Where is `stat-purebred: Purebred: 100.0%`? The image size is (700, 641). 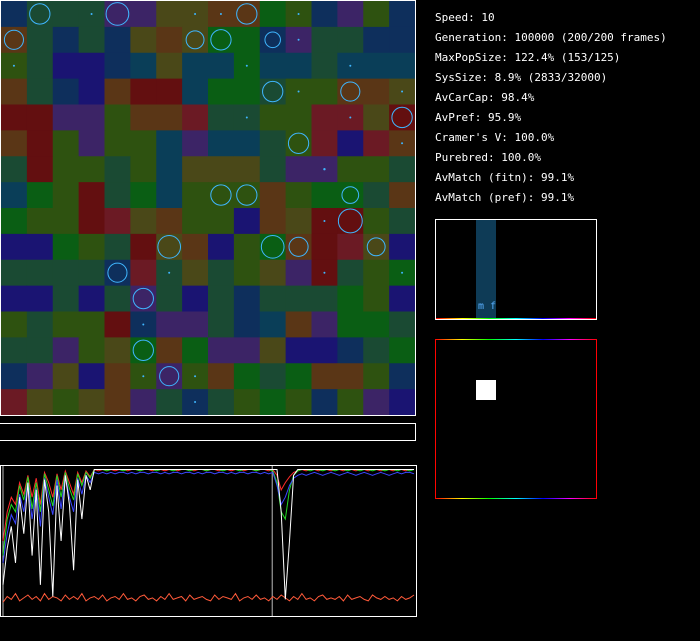
stat-purebred: Purebred: 100.0% is located at coordinates (488, 157).